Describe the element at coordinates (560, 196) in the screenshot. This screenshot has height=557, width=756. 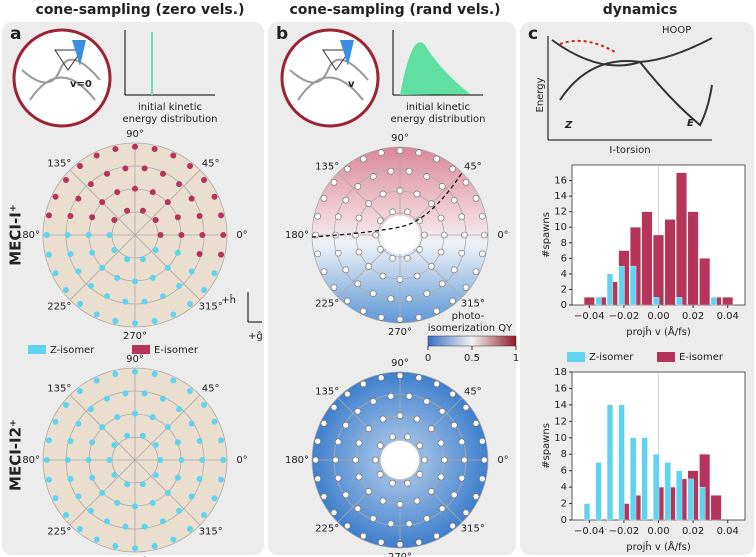
I see `y-tick-label: 14` at that location.